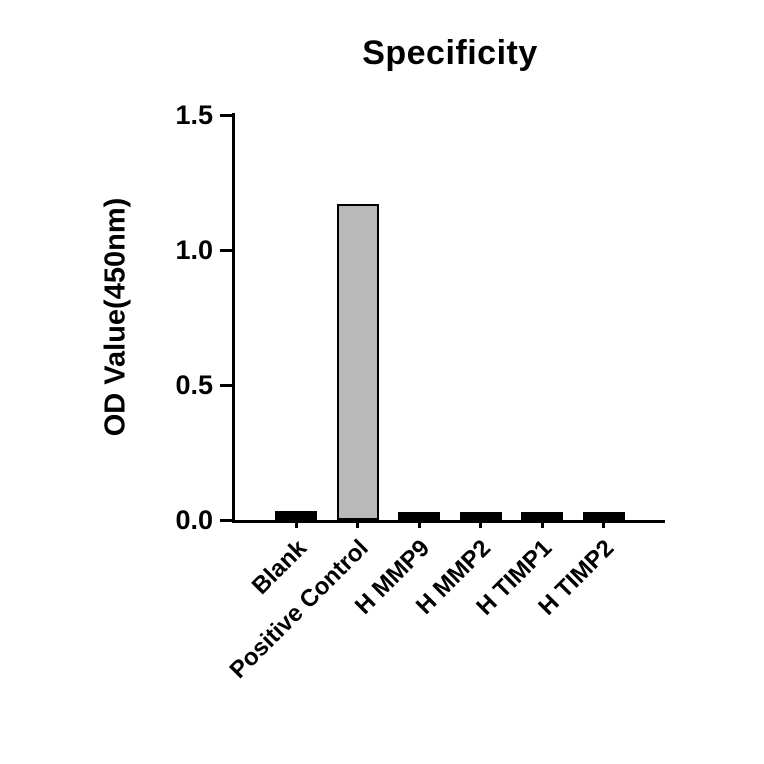  What do you see at coordinates (194, 250) in the screenshot?
I see `y-tick-label: 1.0` at bounding box center [194, 250].